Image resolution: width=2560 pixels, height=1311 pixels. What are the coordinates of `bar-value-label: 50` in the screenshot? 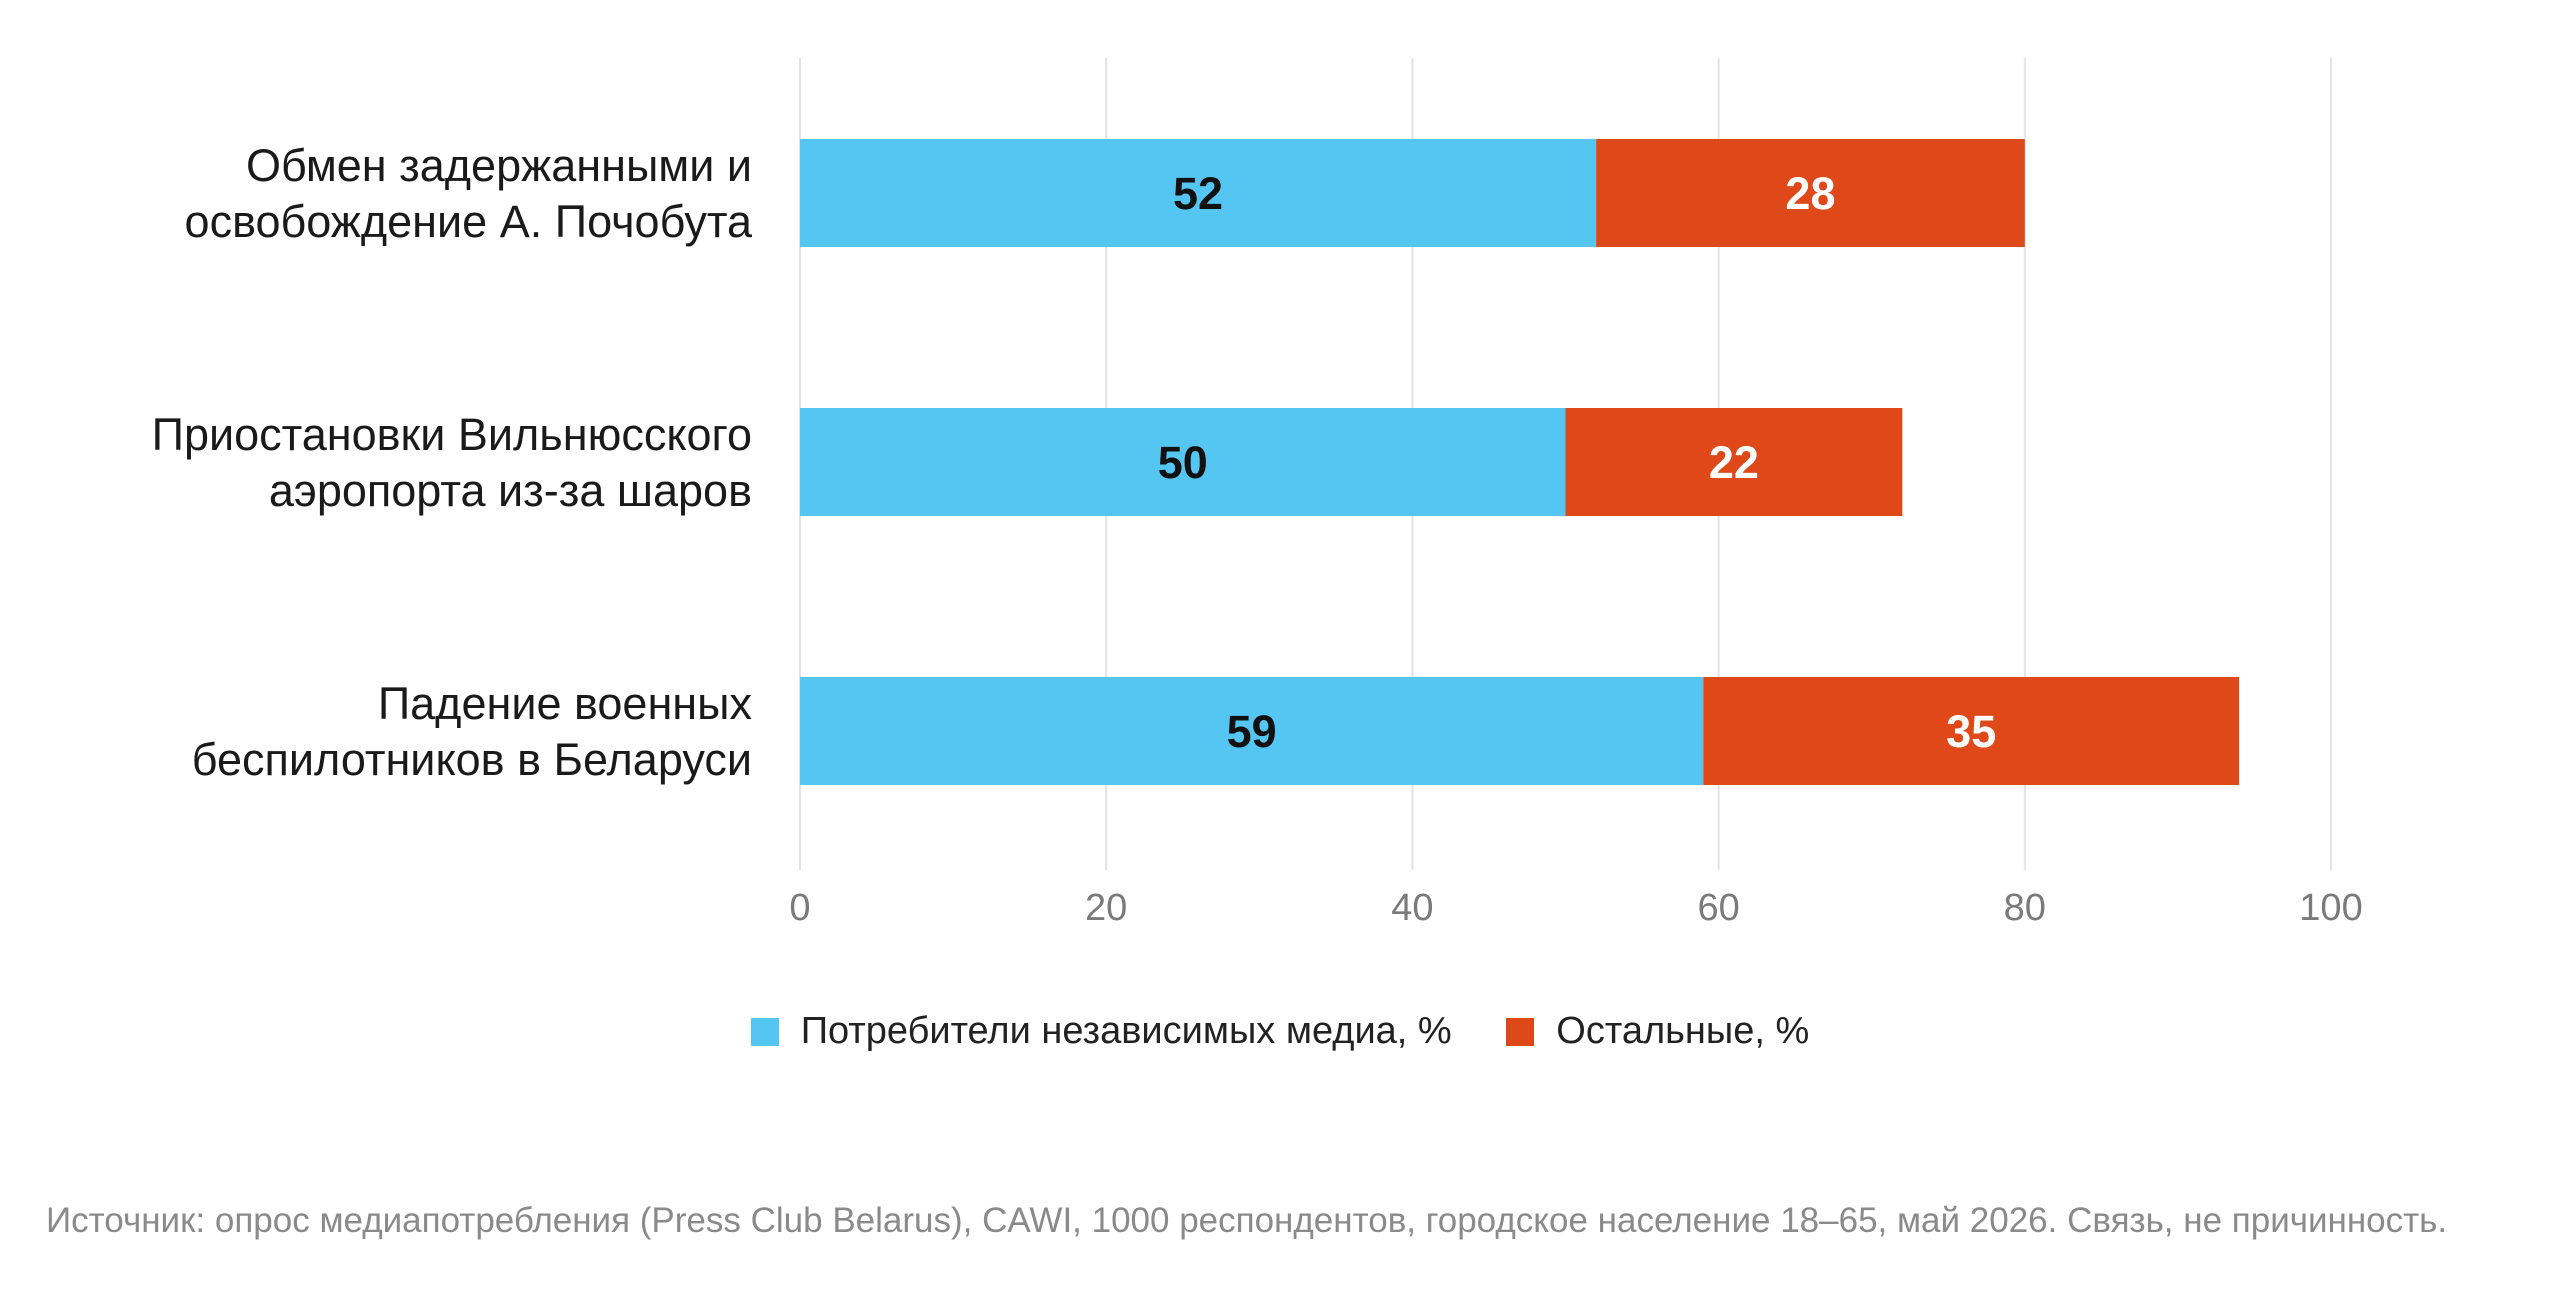 It's located at (1183, 462).